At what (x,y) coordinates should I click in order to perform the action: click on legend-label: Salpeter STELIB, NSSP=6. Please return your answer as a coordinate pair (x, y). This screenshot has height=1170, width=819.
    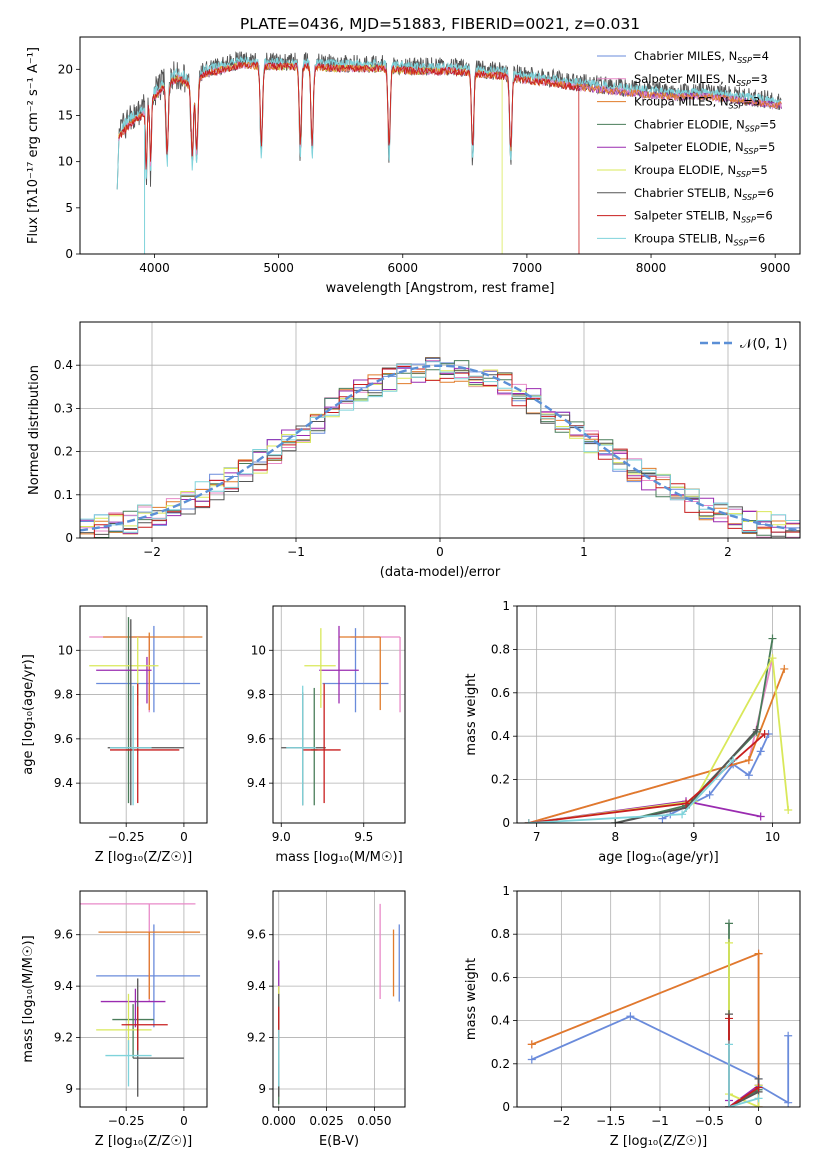
    Looking at the image, I should click on (703, 217).